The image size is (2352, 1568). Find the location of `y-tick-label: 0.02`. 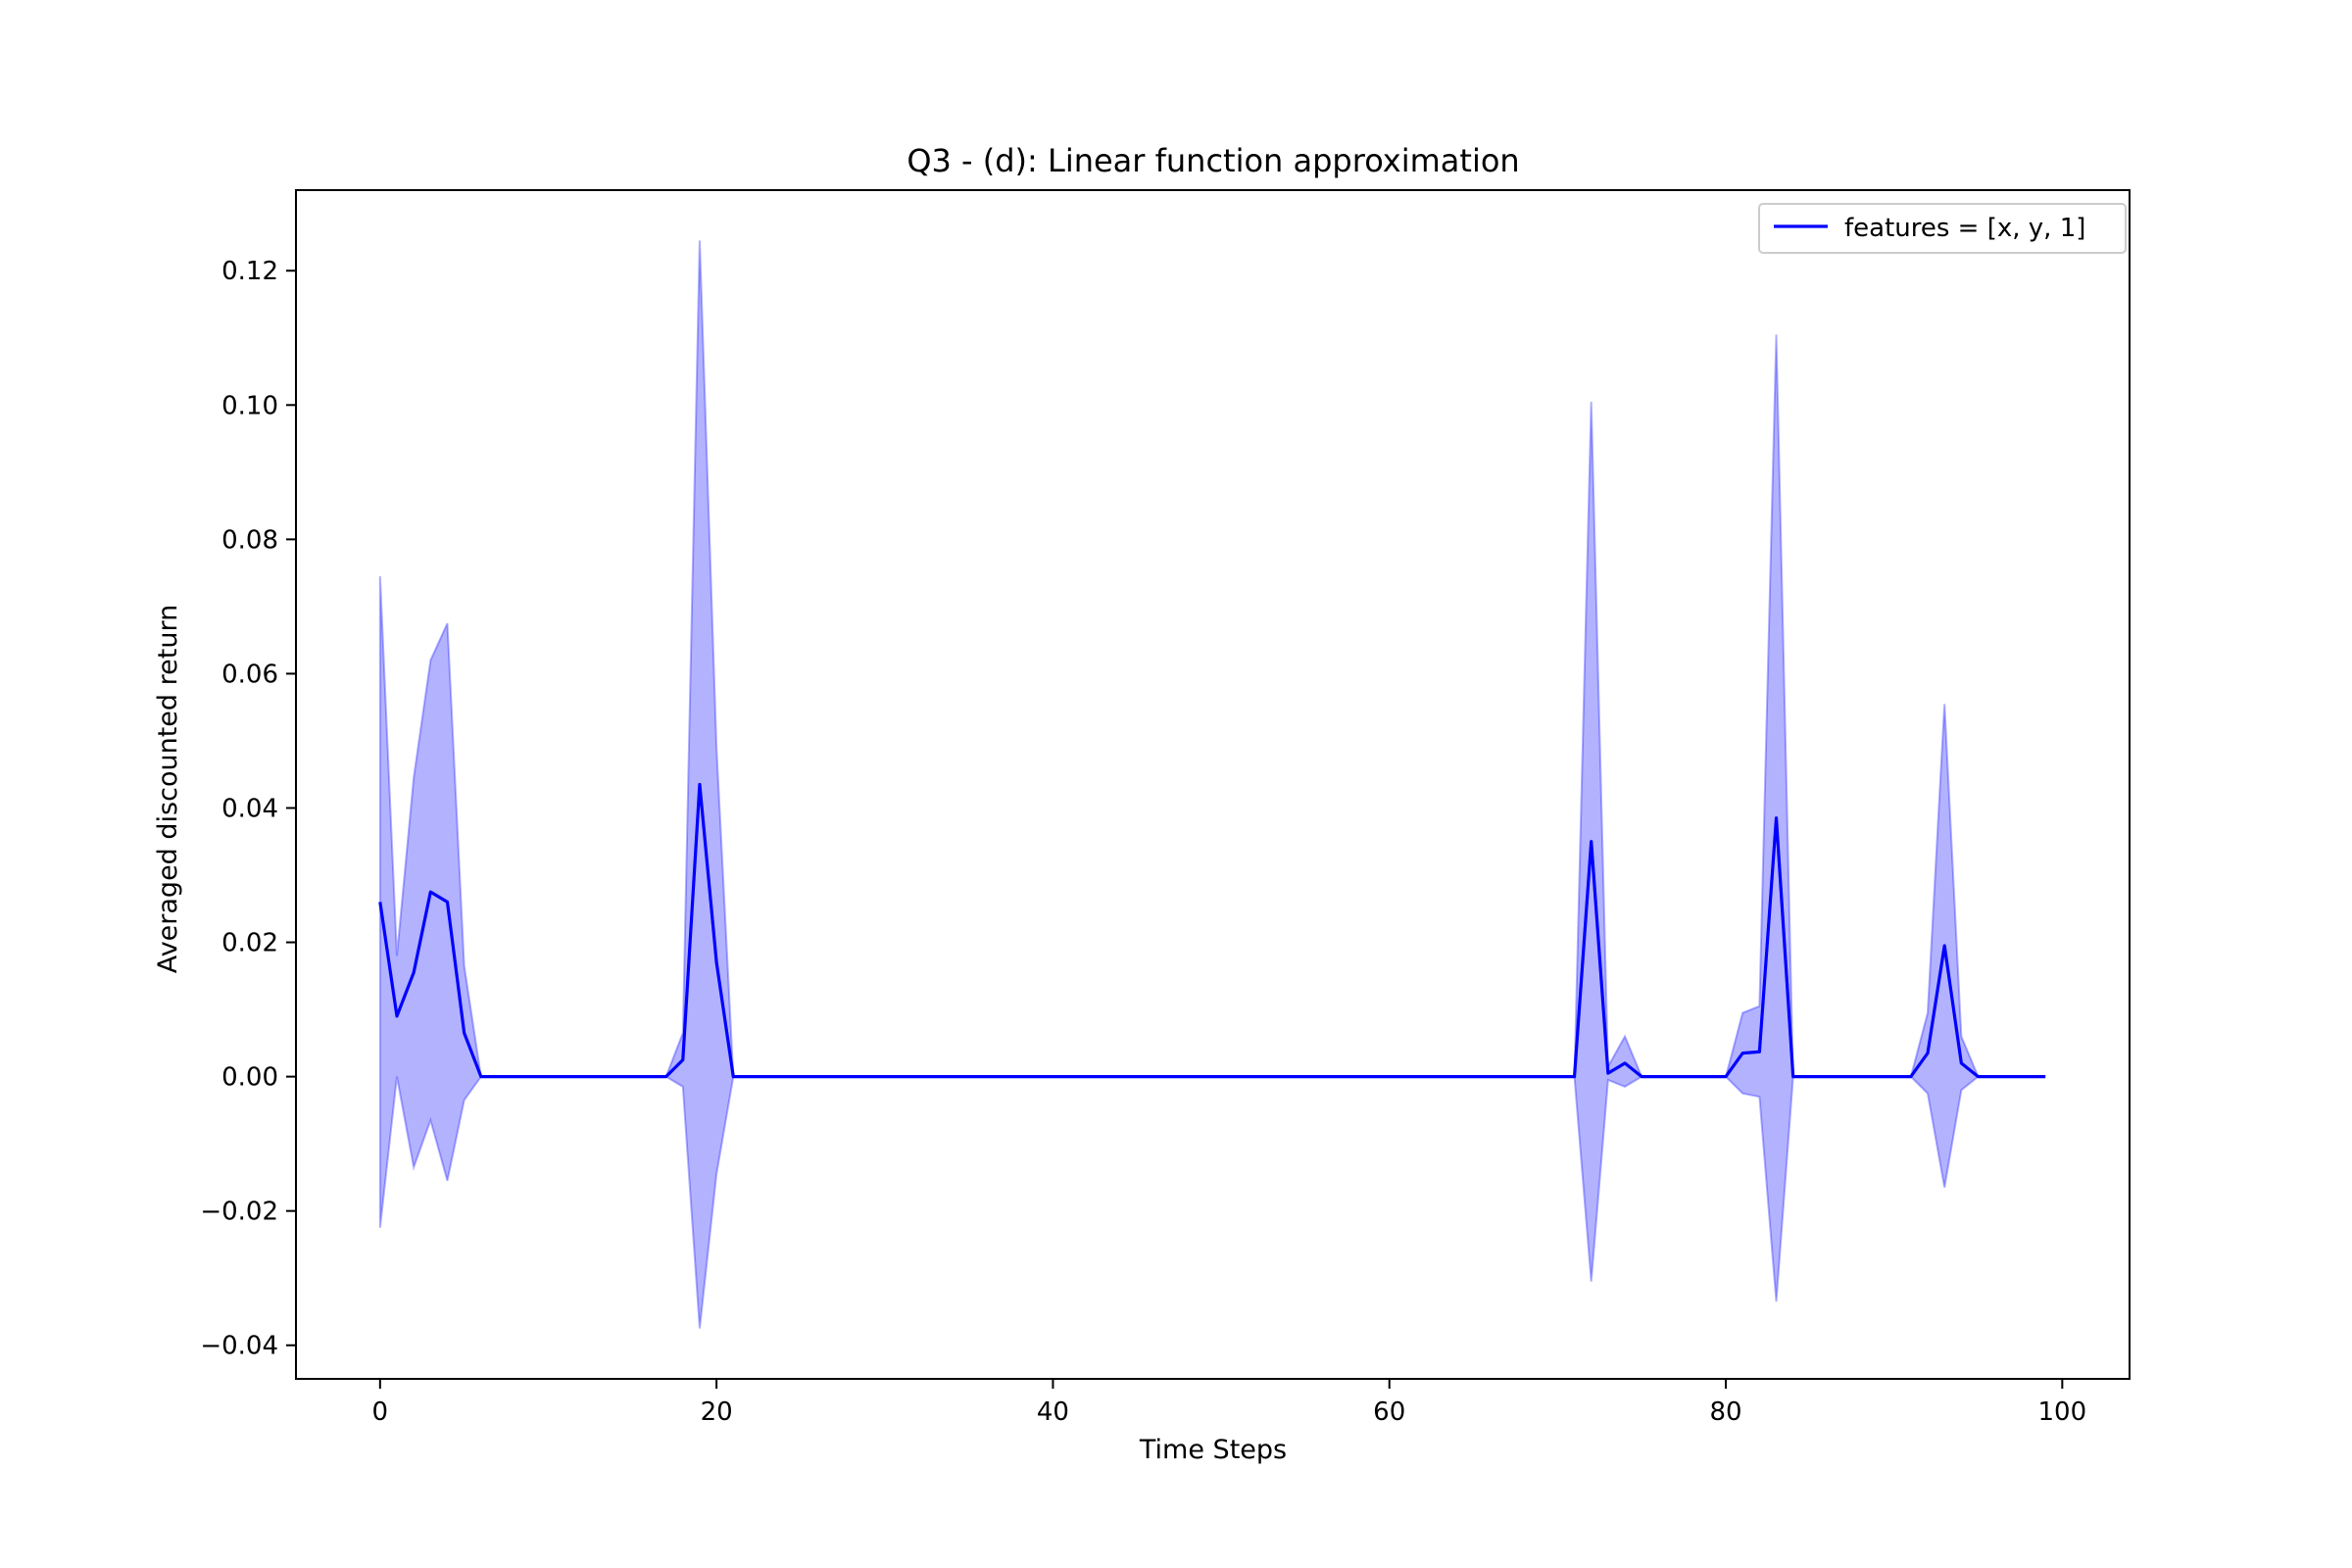

y-tick-label: 0.02 is located at coordinates (249, 943).